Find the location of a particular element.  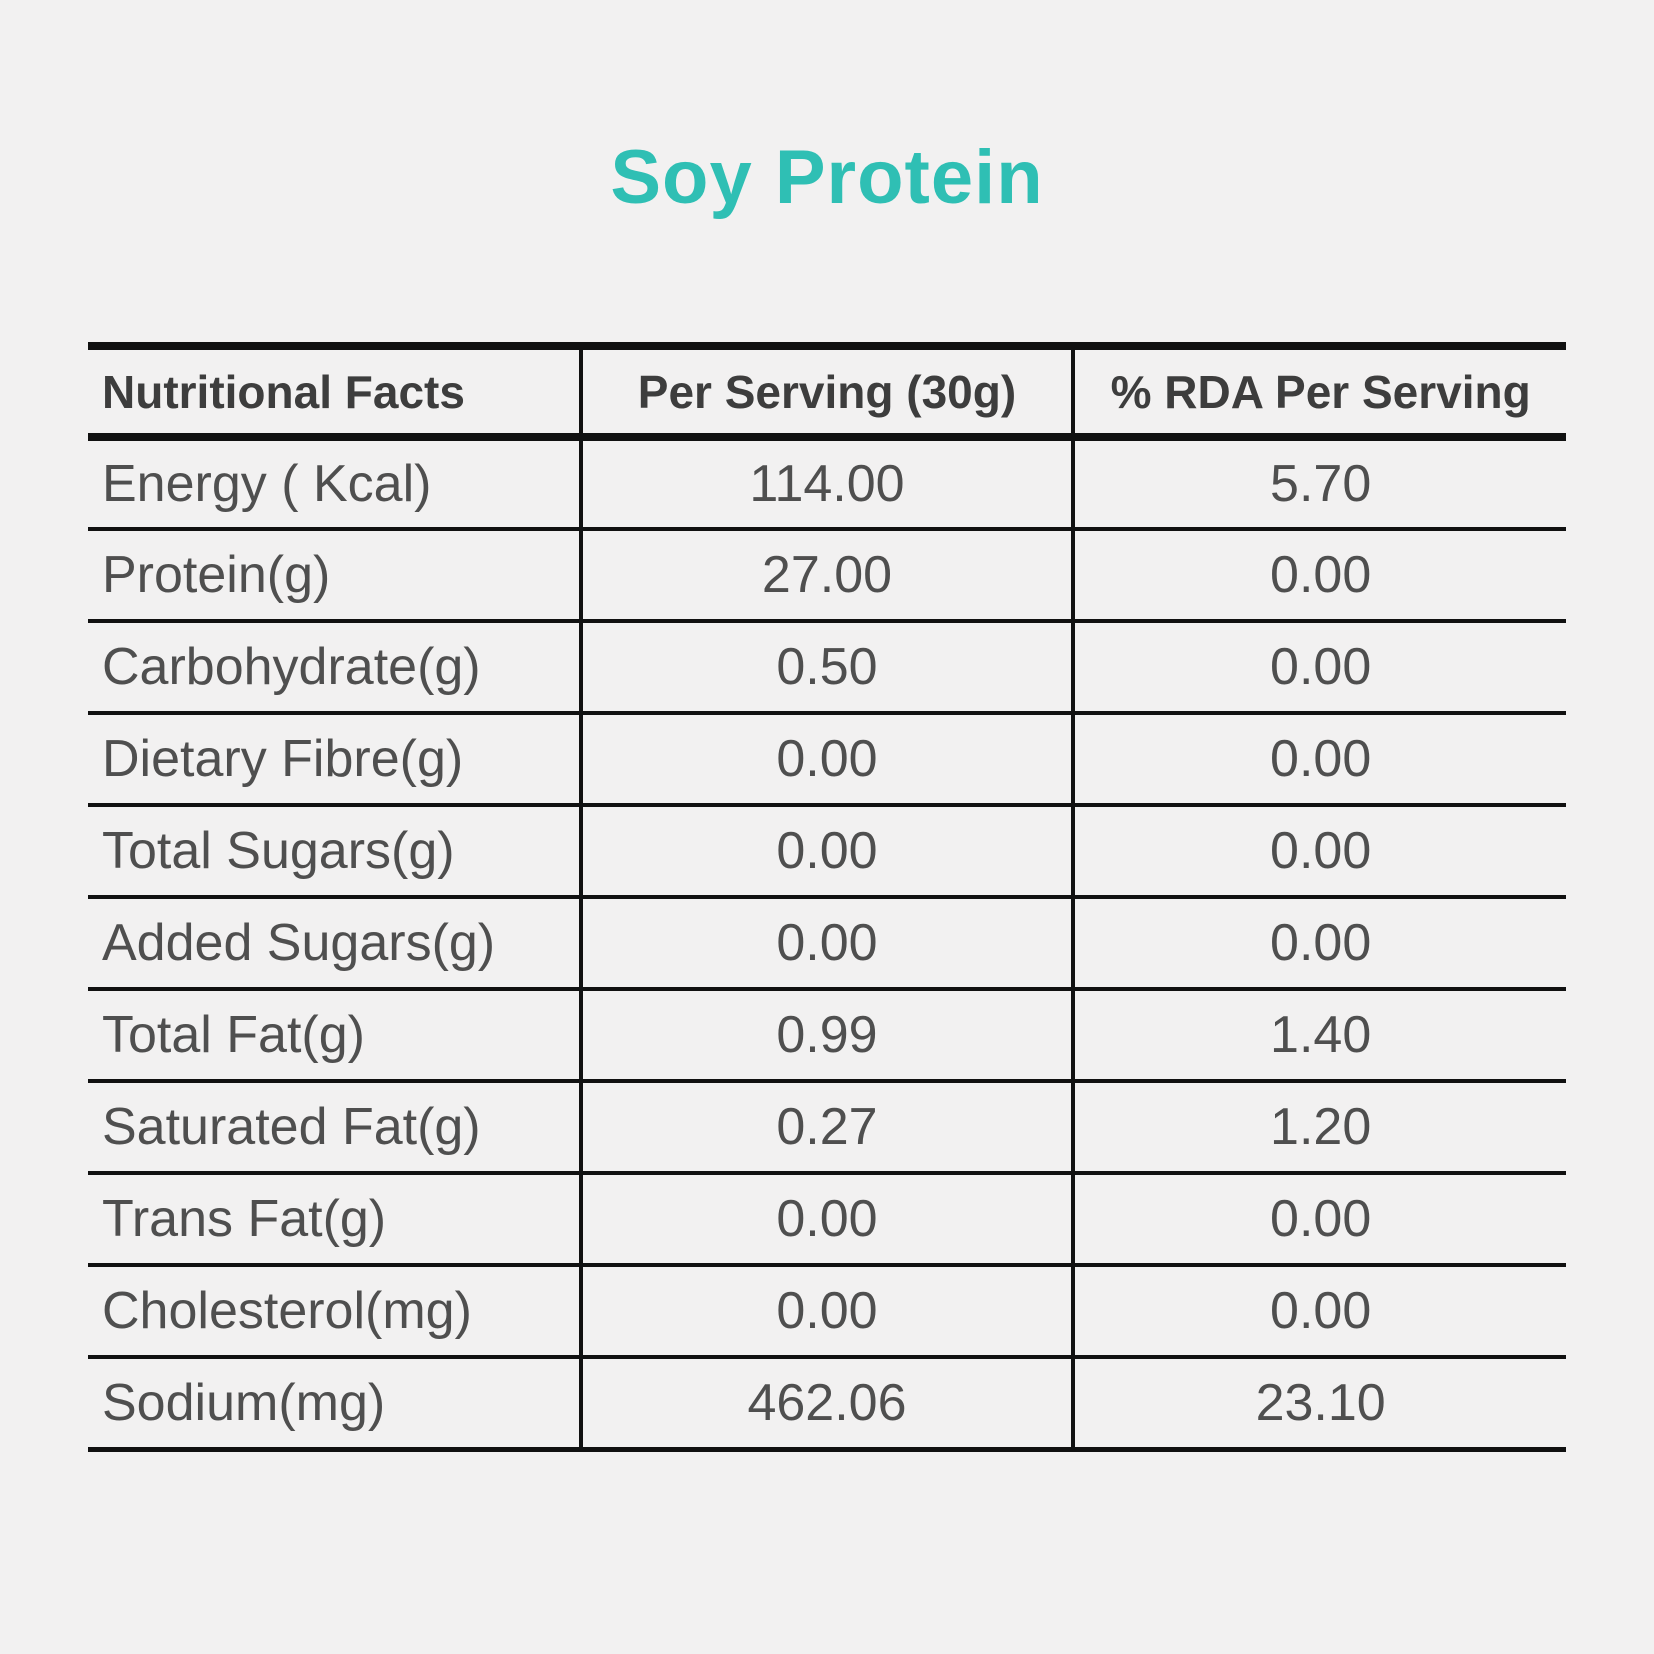

nutrient-label-cell: Cholesterol(mg) is located at coordinates (334, 1312).